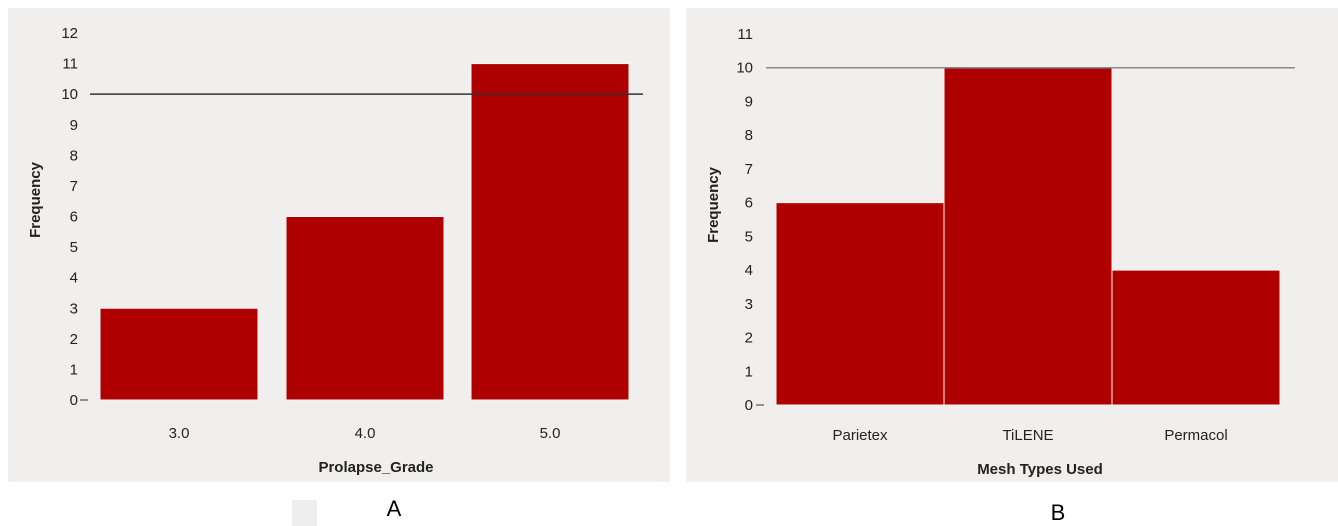 This screenshot has width=1338, height=526. What do you see at coordinates (860, 435) in the screenshot?
I see `chart-b-x-tick-label: Parietex` at bounding box center [860, 435].